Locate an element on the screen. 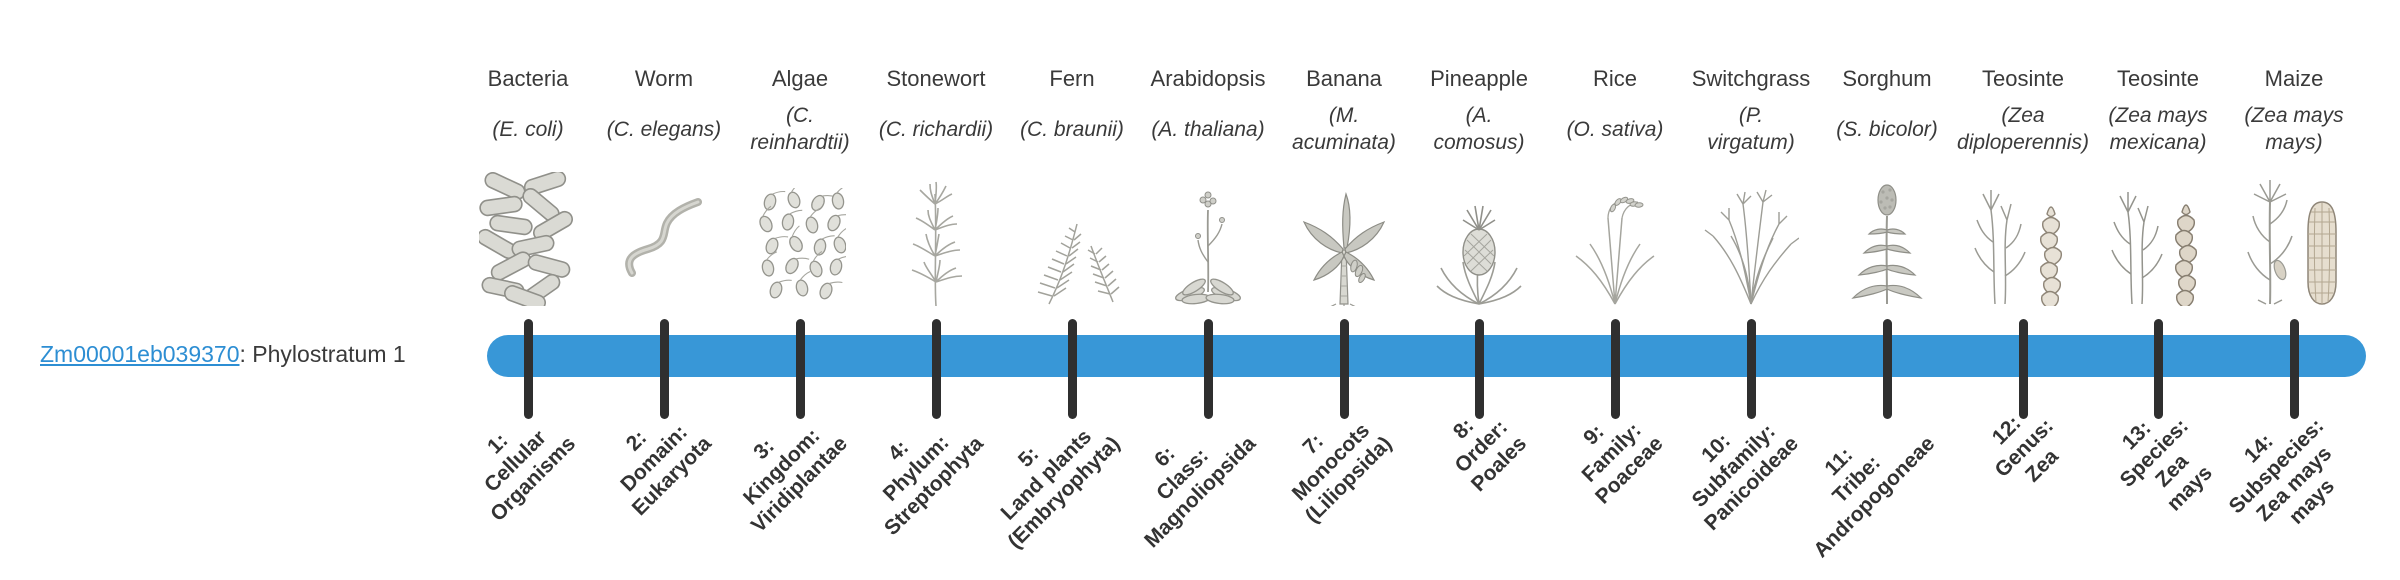 The image size is (2400, 580). sorghum-illustration is located at coordinates (1887, 244).